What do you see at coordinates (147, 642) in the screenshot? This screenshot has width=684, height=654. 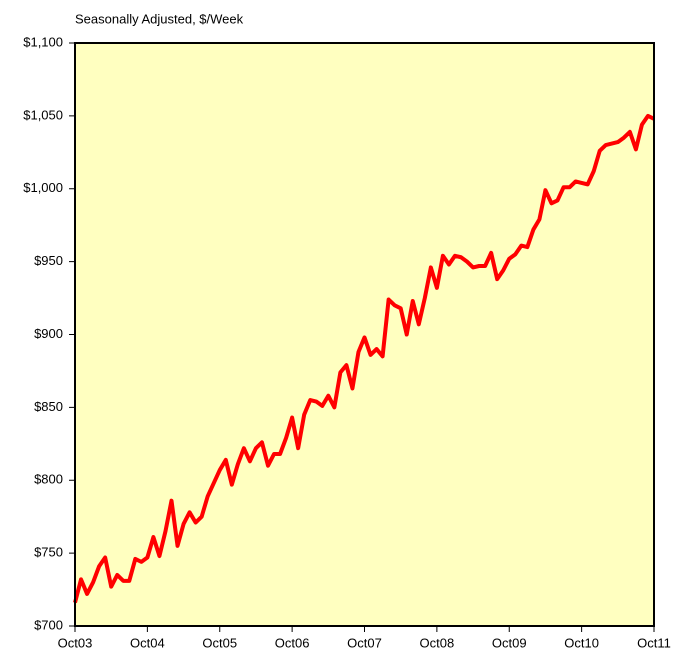 I see `x-tick-label: Oct04` at bounding box center [147, 642].